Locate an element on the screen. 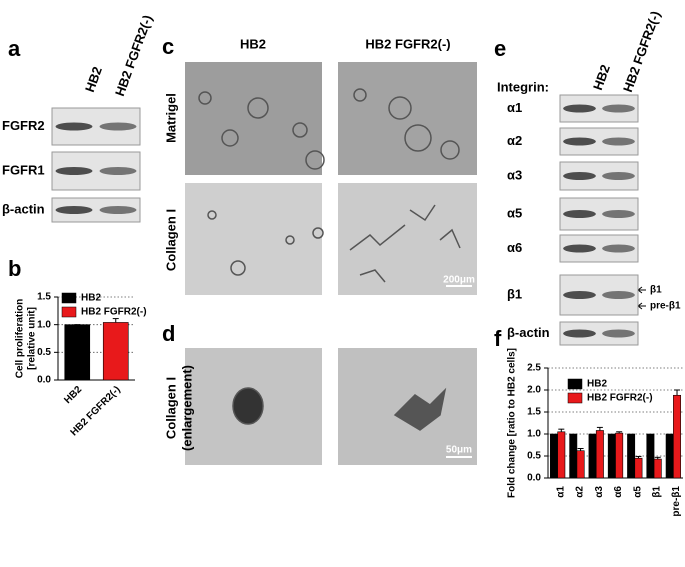  y-axis-label: Fold change [ratio to HB2 cells] is located at coordinates (512, 423).